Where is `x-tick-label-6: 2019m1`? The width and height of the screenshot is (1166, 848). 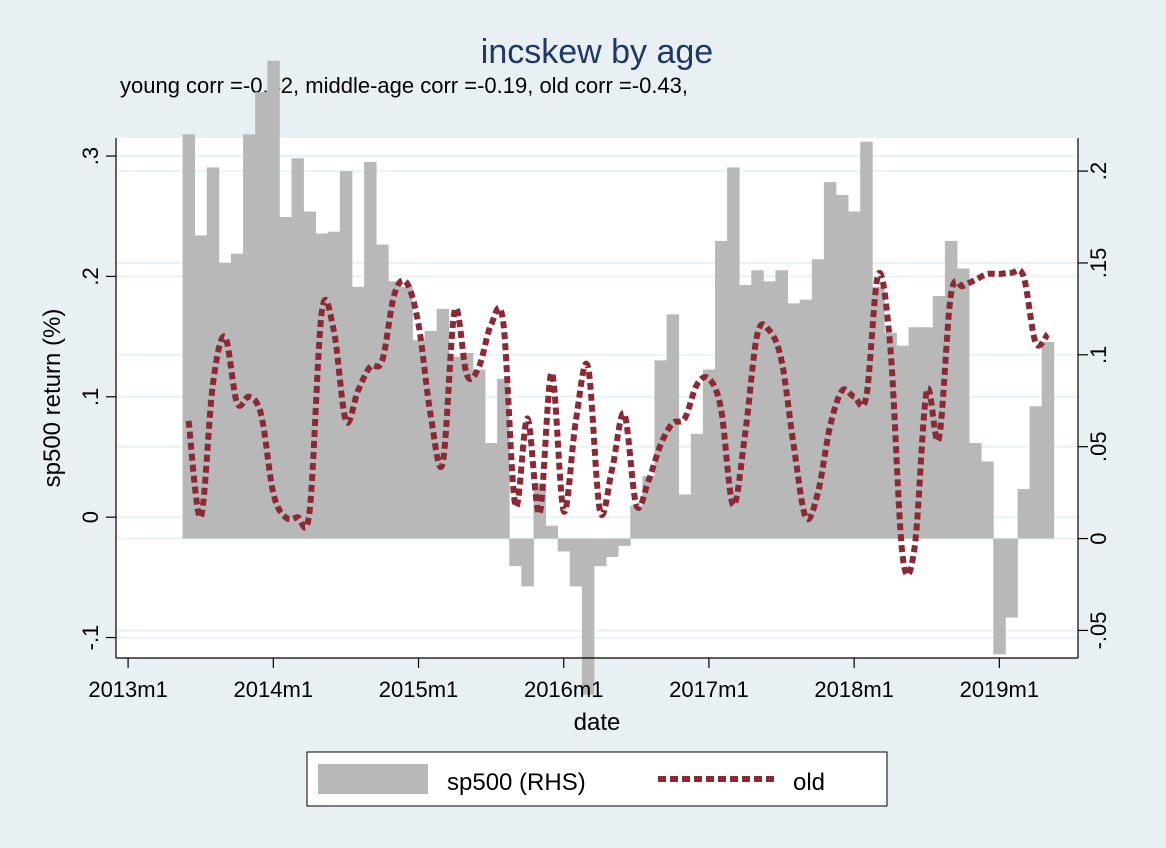
x-tick-label-6: 2019m1 is located at coordinates (1000, 689).